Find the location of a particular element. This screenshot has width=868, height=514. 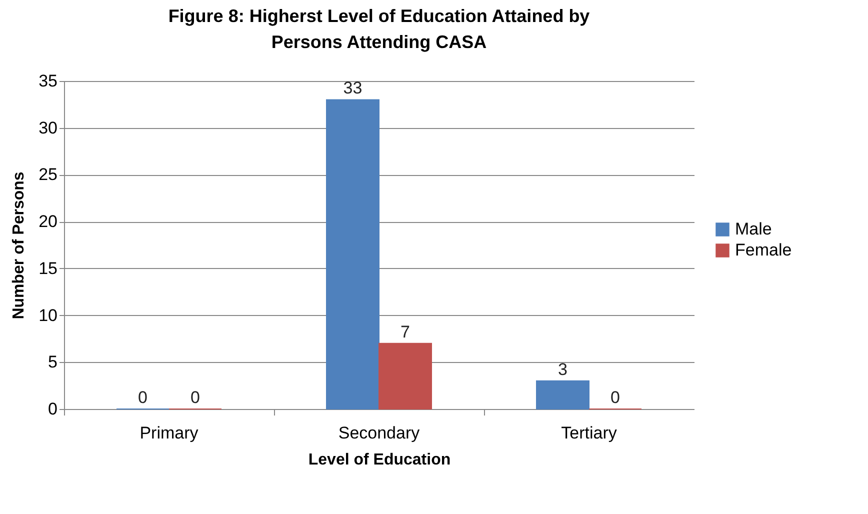

x-tick-label: Tertiary is located at coordinates (589, 433).